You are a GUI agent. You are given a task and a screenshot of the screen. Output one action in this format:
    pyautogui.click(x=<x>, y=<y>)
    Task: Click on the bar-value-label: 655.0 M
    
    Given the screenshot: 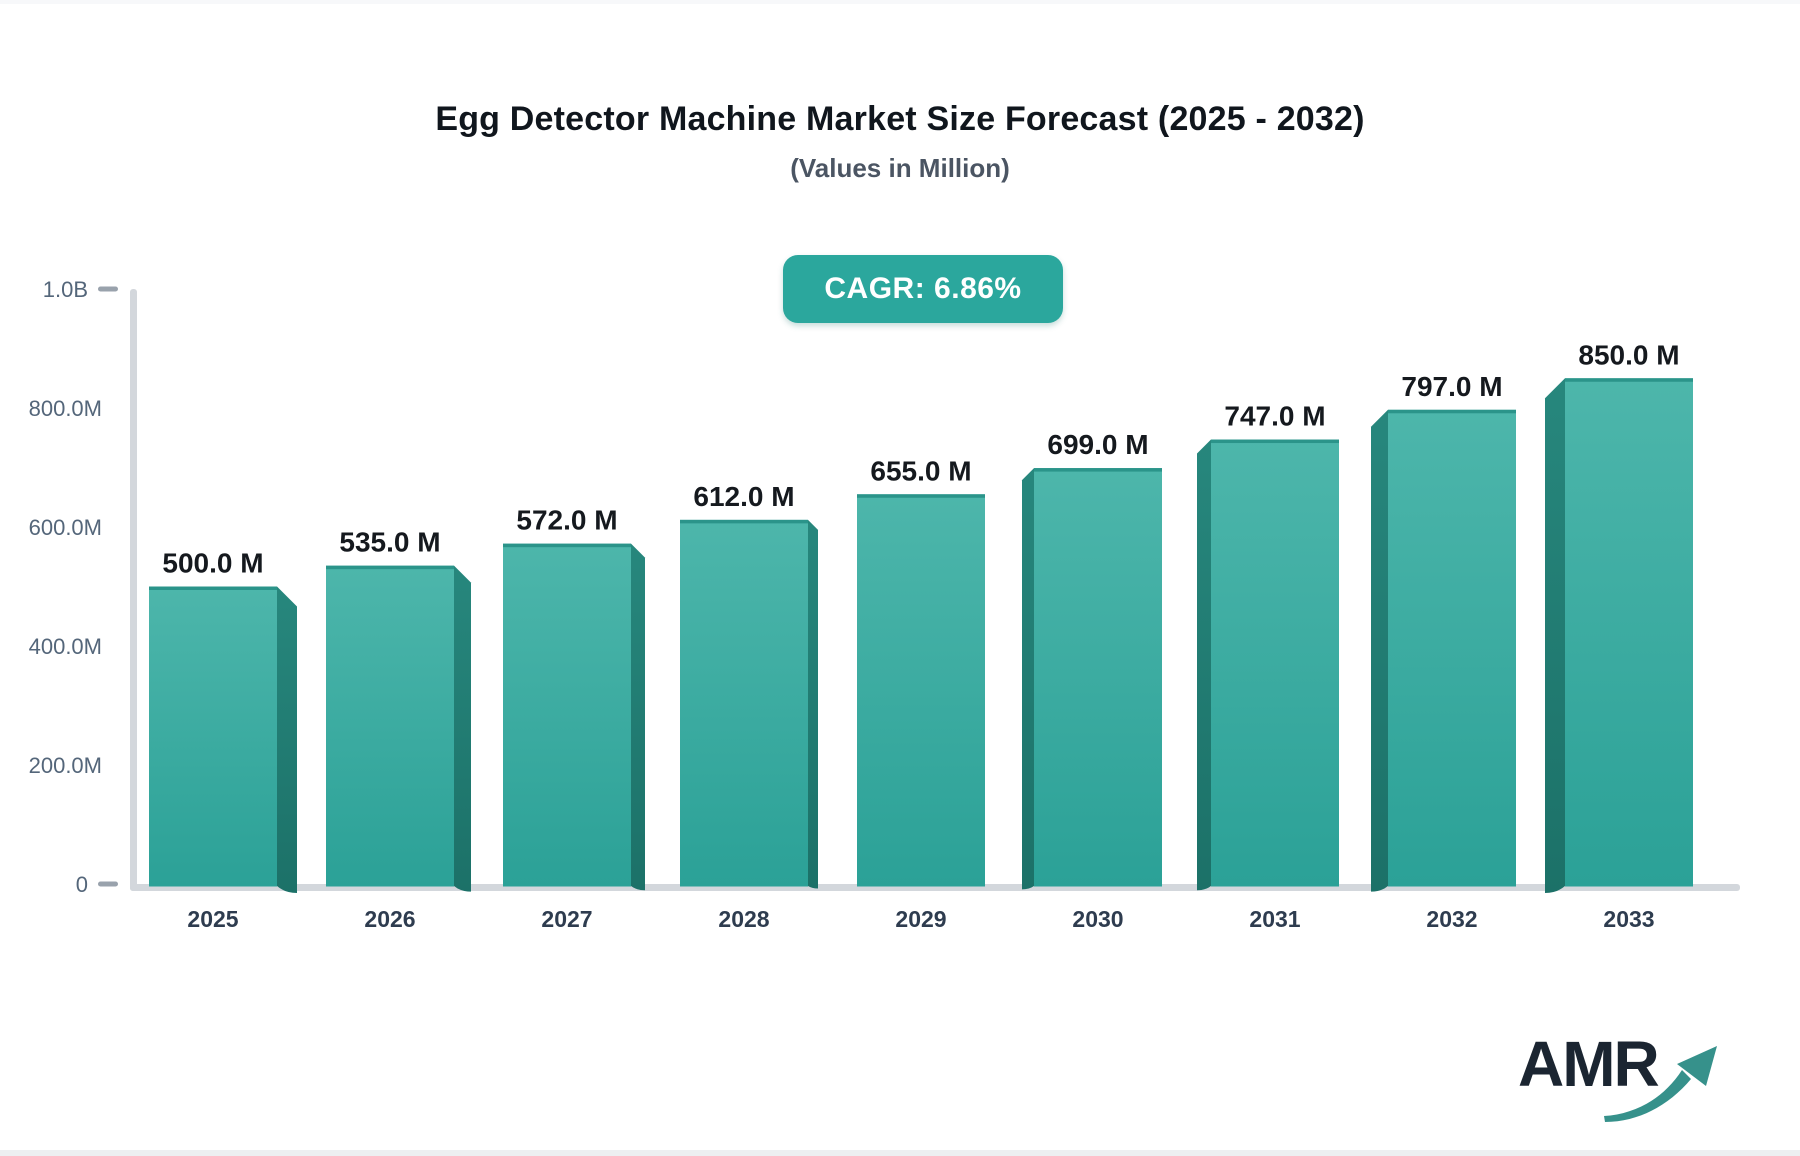 What is the action you would take?
    pyautogui.click(x=920, y=470)
    